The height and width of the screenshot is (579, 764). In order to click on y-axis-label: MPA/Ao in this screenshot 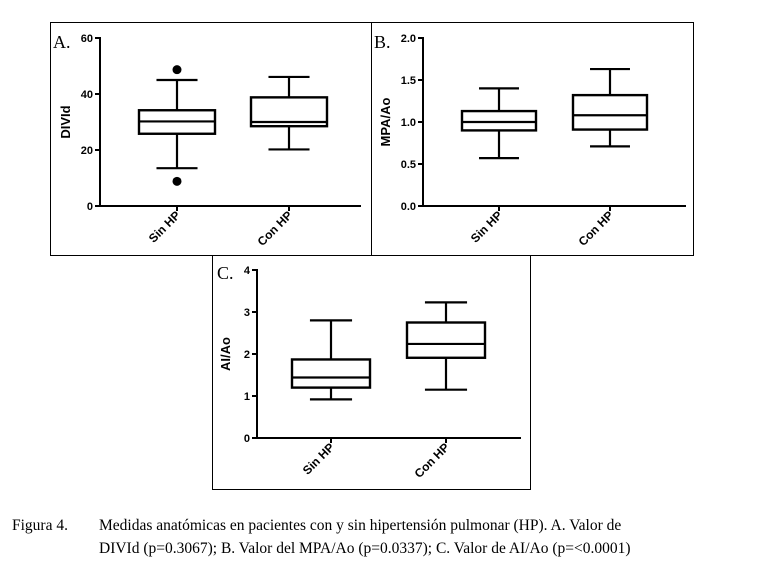, I will do `click(385, 122)`.